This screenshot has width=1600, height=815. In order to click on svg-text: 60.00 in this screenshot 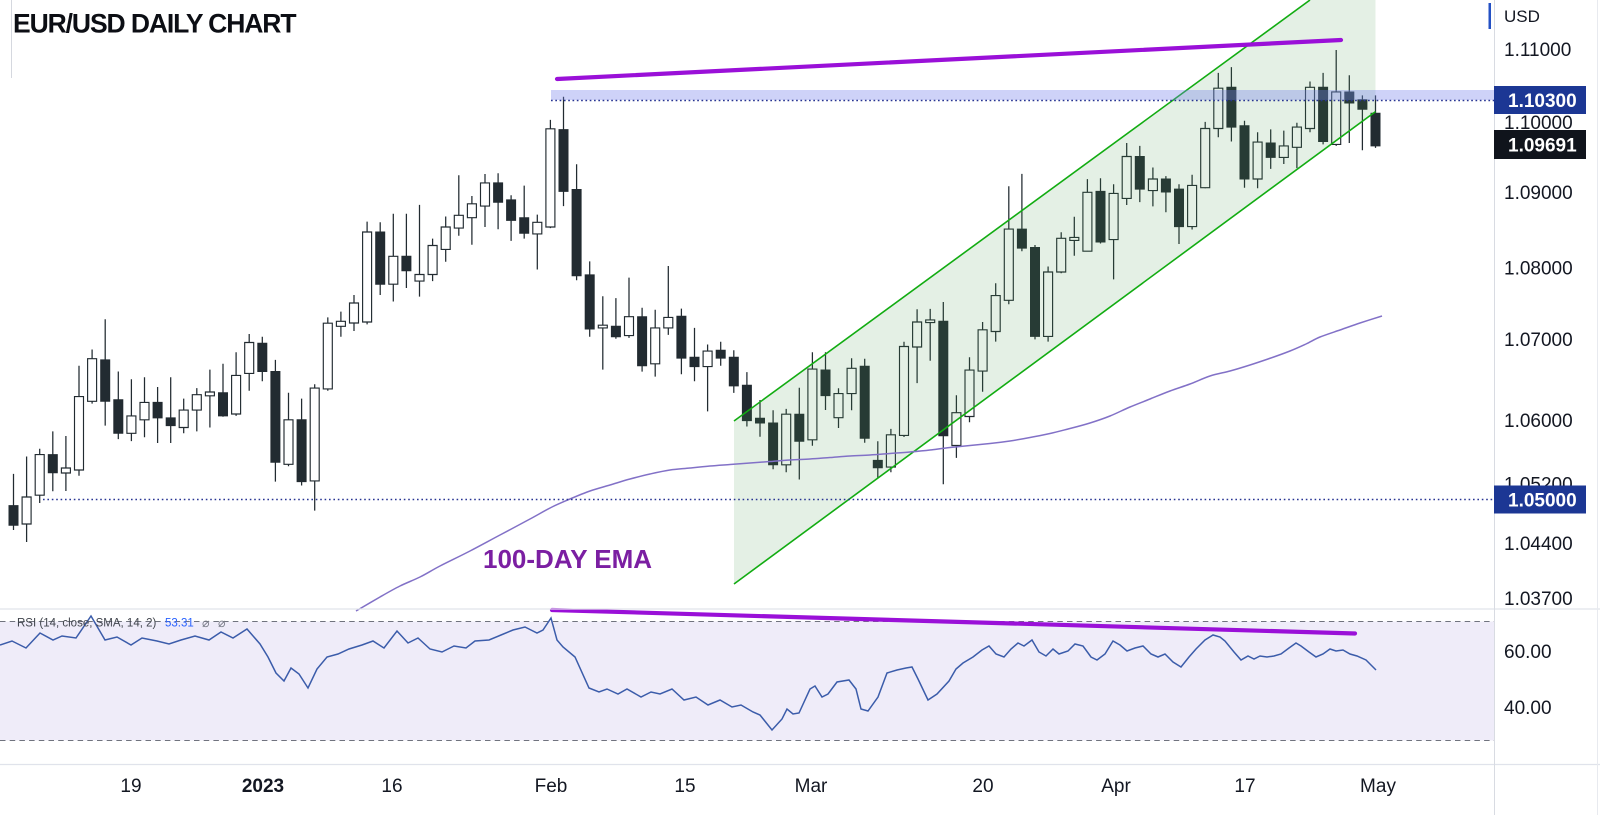, I will do `click(1528, 652)`.